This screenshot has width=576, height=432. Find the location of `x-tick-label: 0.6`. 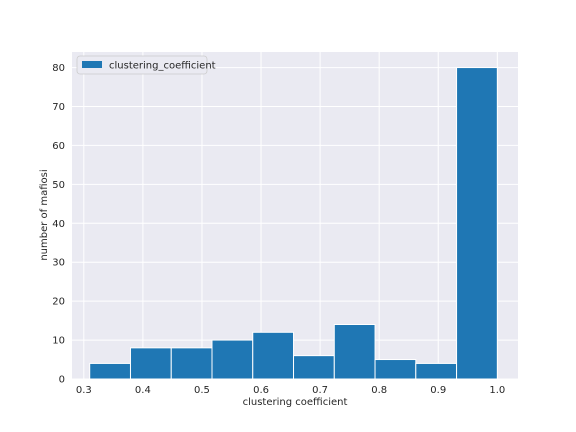

x-tick-label: 0.6 is located at coordinates (261, 390).